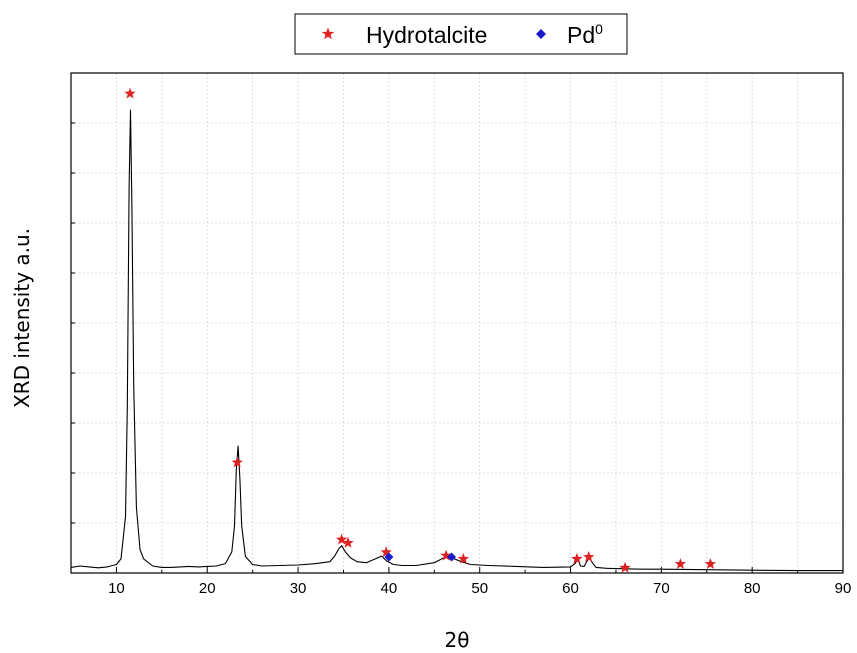  I want to click on legend-entry-pd: Pd0, so click(569, 34).